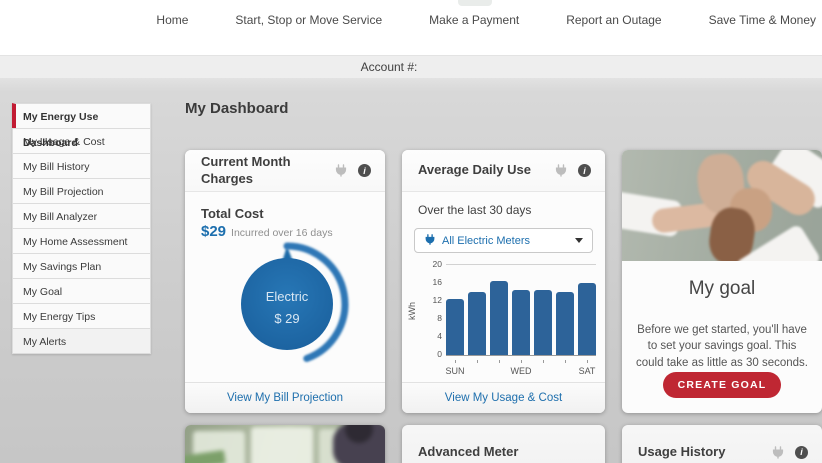 The height and width of the screenshot is (463, 822). What do you see at coordinates (81, 141) in the screenshot?
I see `sidebar-item-my-usage-cost: My Usage & Cost` at bounding box center [81, 141].